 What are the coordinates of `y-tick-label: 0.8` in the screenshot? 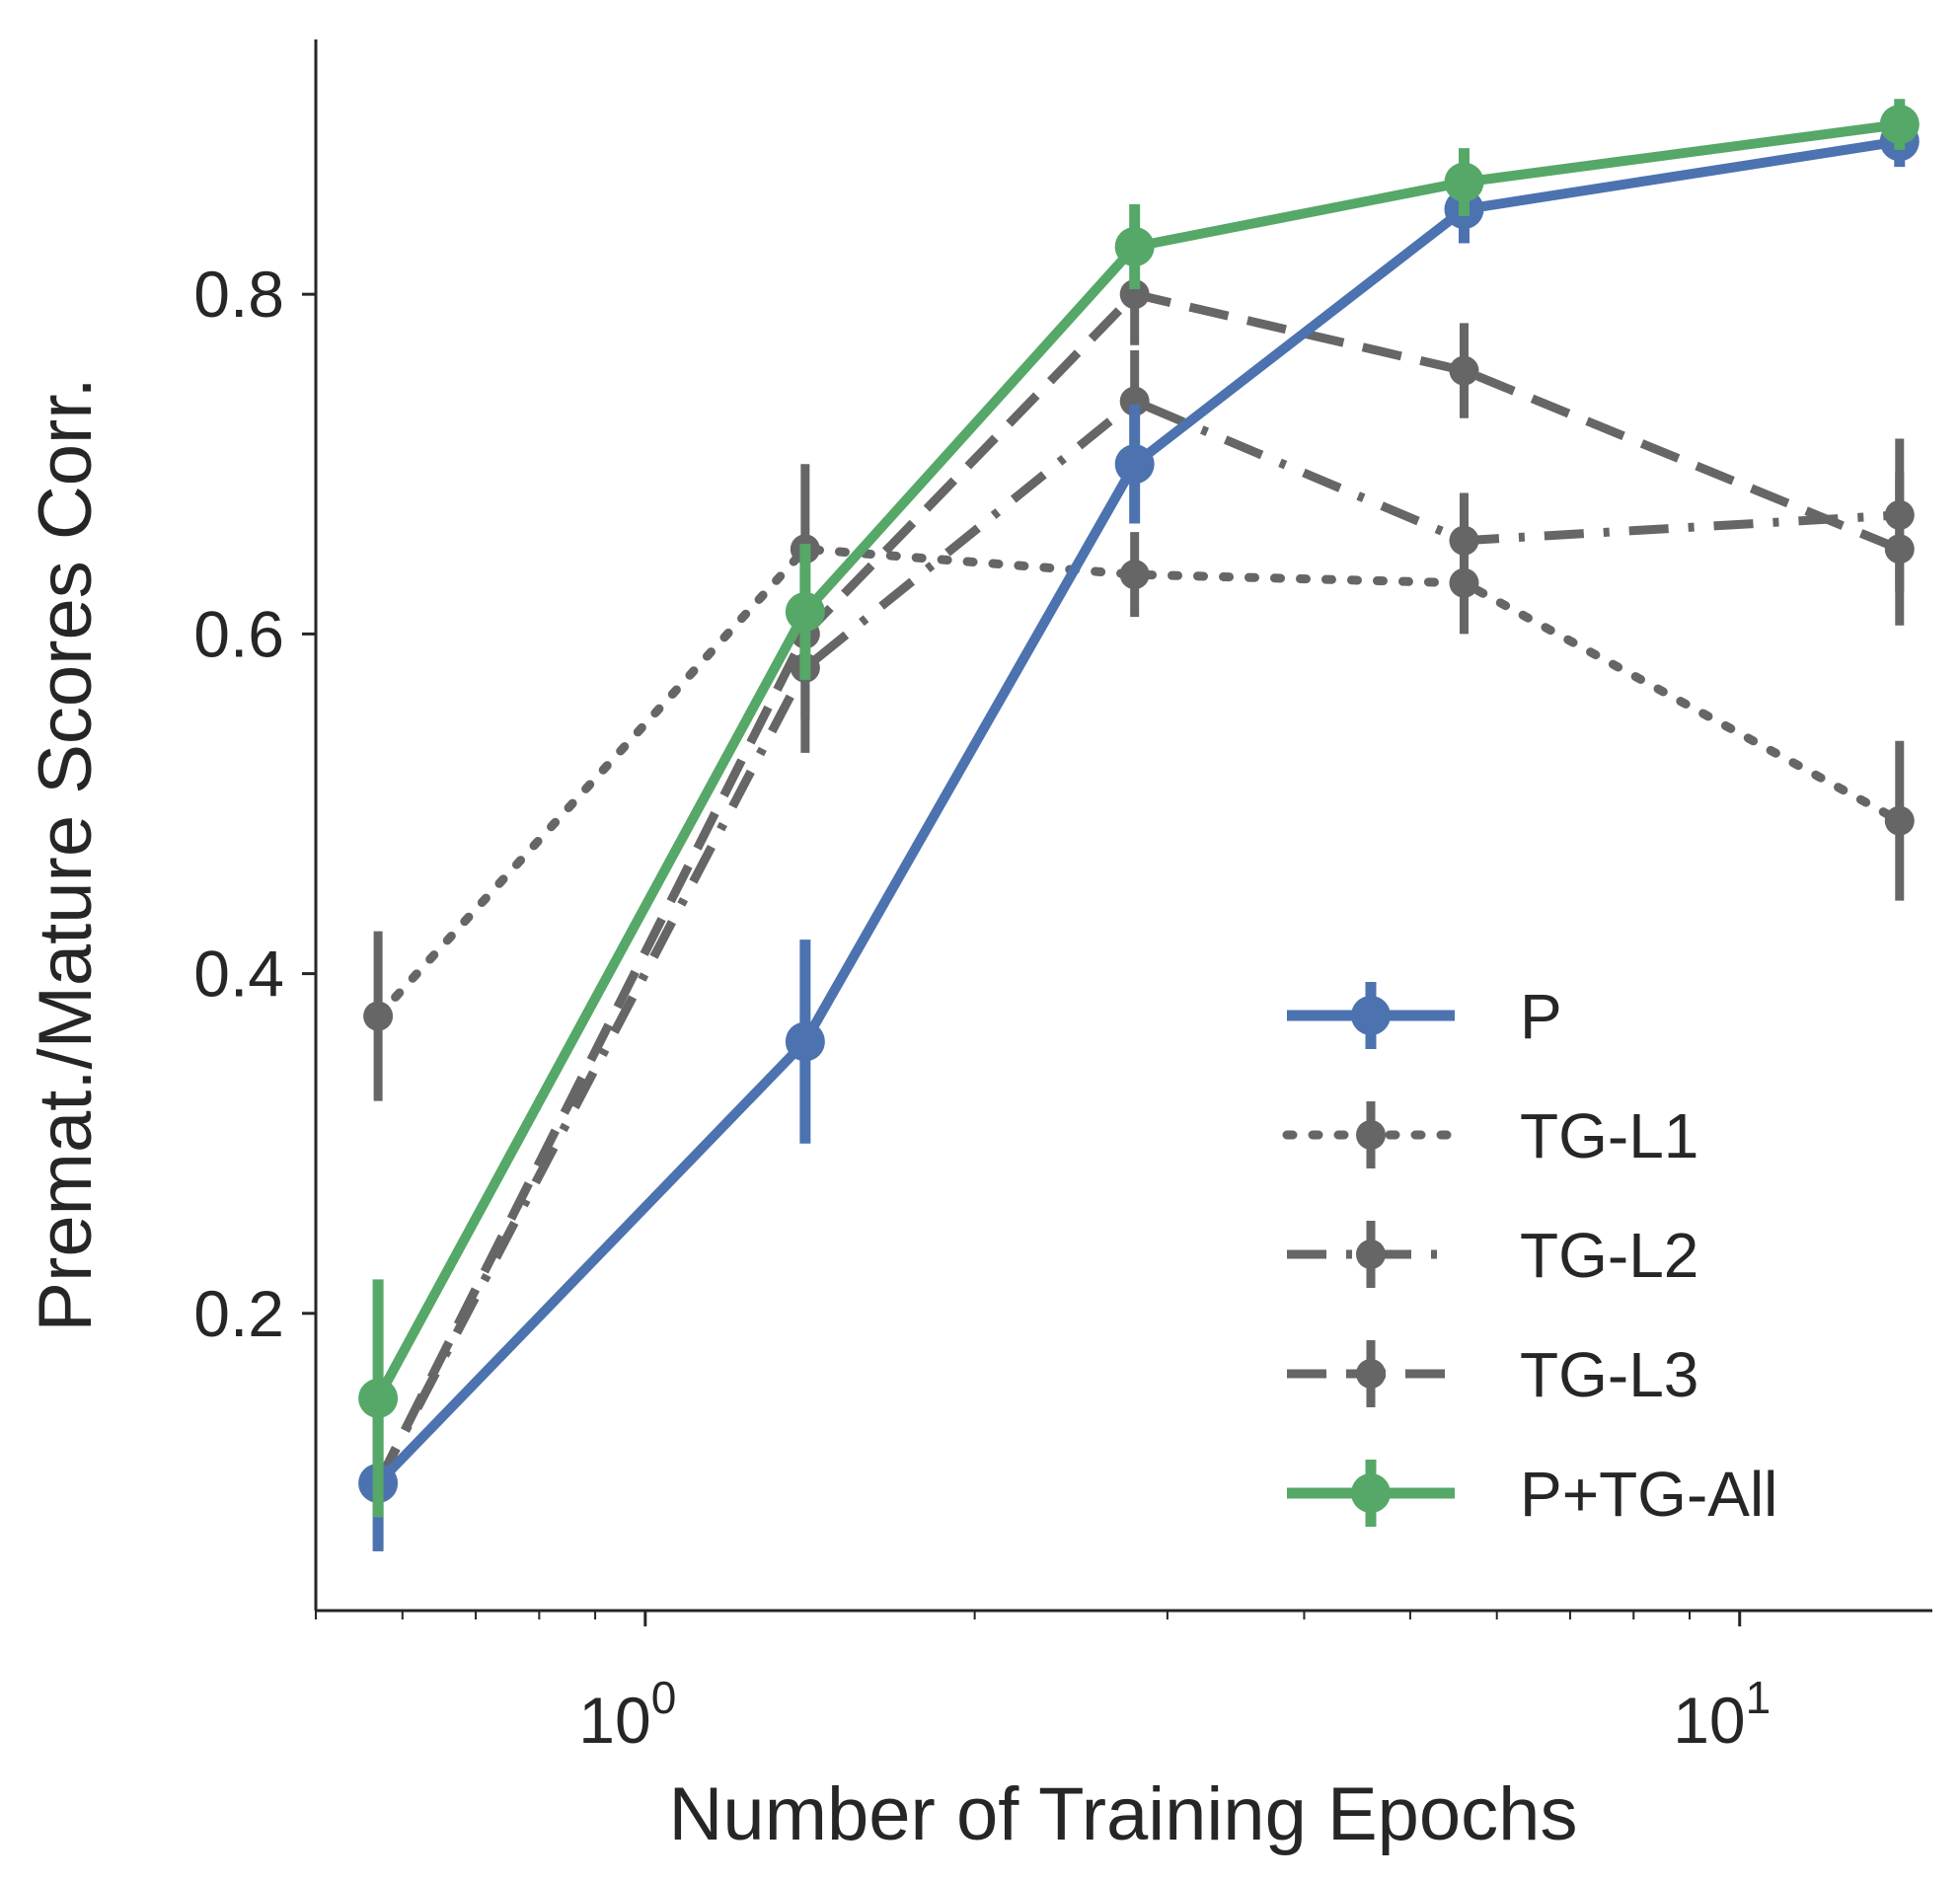 It's located at (238, 294).